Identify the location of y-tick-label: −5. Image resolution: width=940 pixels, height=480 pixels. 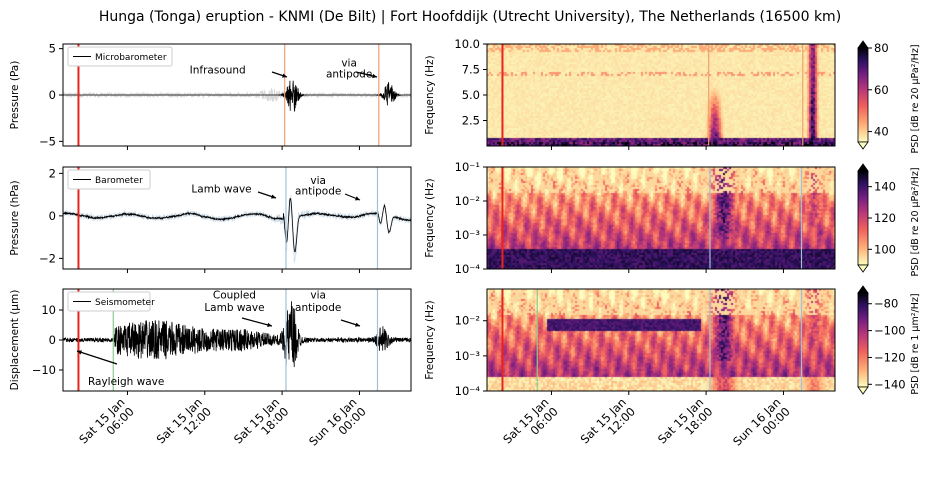
(47, 141).